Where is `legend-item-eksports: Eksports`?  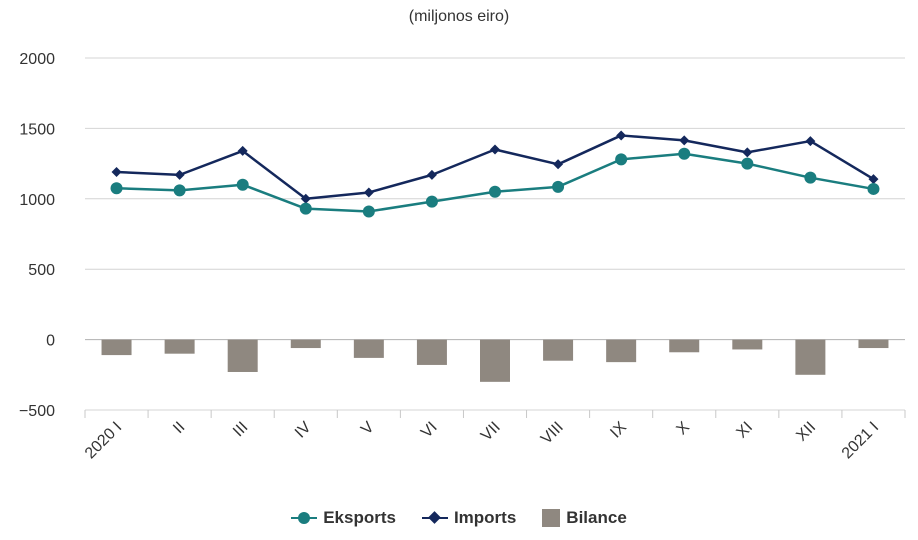
legend-item-eksports: Eksports is located at coordinates (343, 518).